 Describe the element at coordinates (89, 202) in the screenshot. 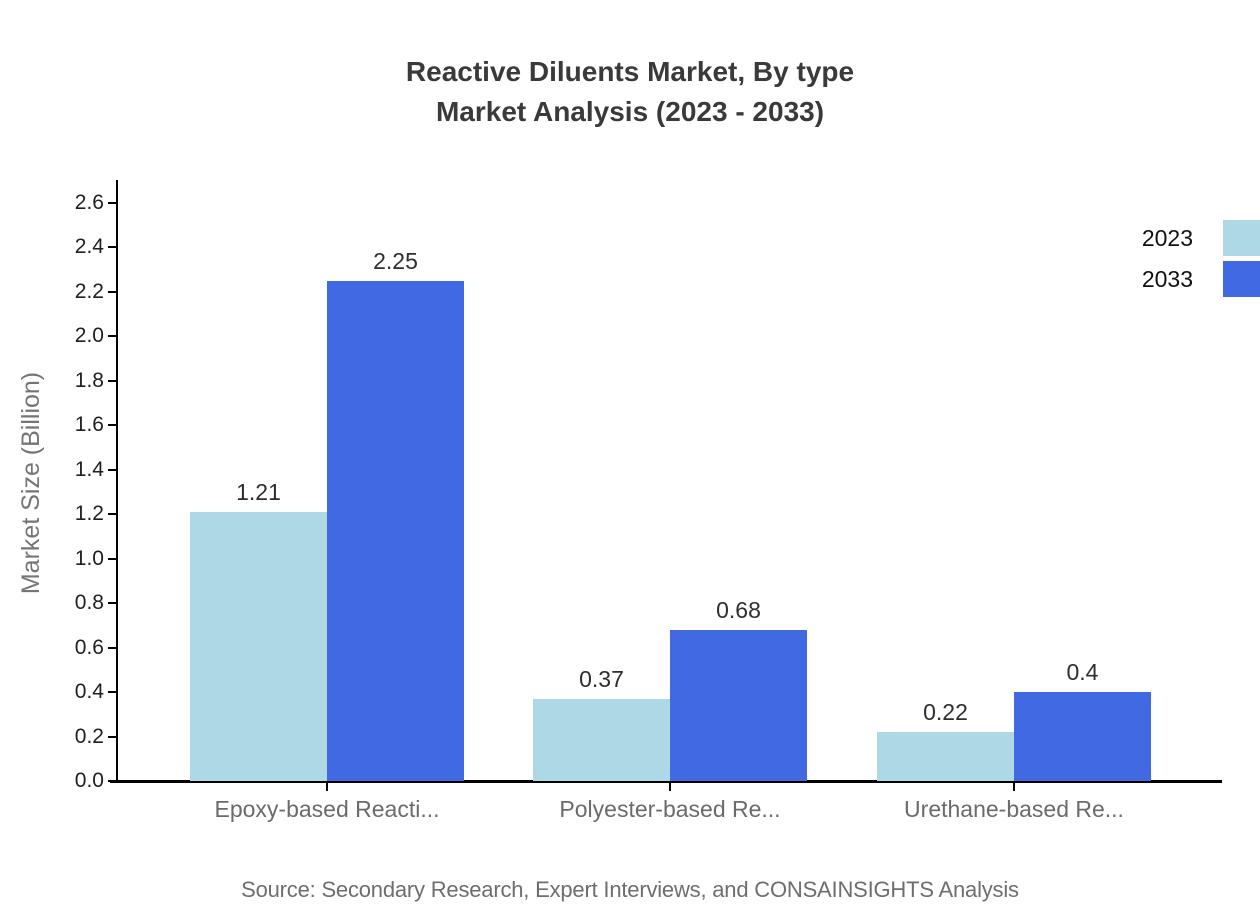

I see `y-tick-label: 2.6` at that location.